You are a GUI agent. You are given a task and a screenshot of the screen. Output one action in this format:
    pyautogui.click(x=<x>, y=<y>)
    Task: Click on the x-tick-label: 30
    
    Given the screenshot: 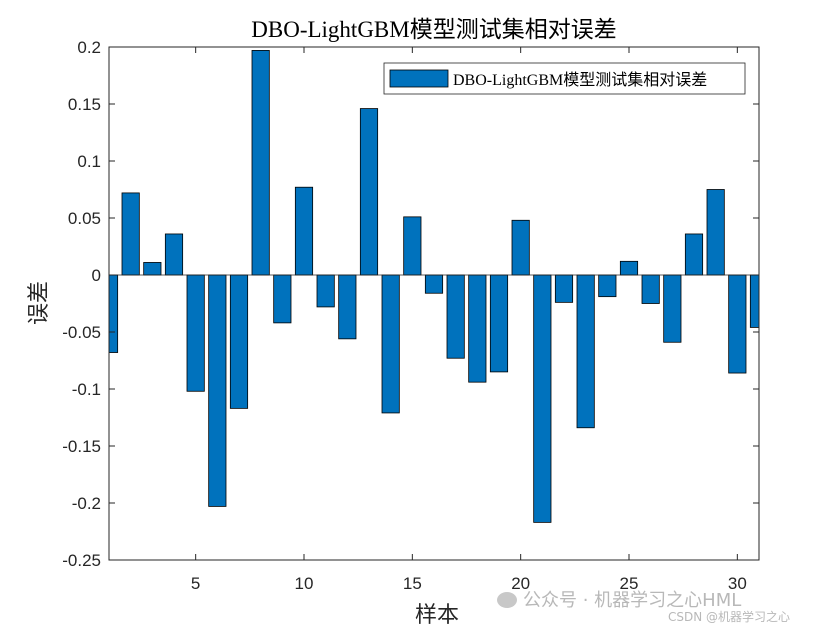 What is the action you would take?
    pyautogui.click(x=737, y=583)
    